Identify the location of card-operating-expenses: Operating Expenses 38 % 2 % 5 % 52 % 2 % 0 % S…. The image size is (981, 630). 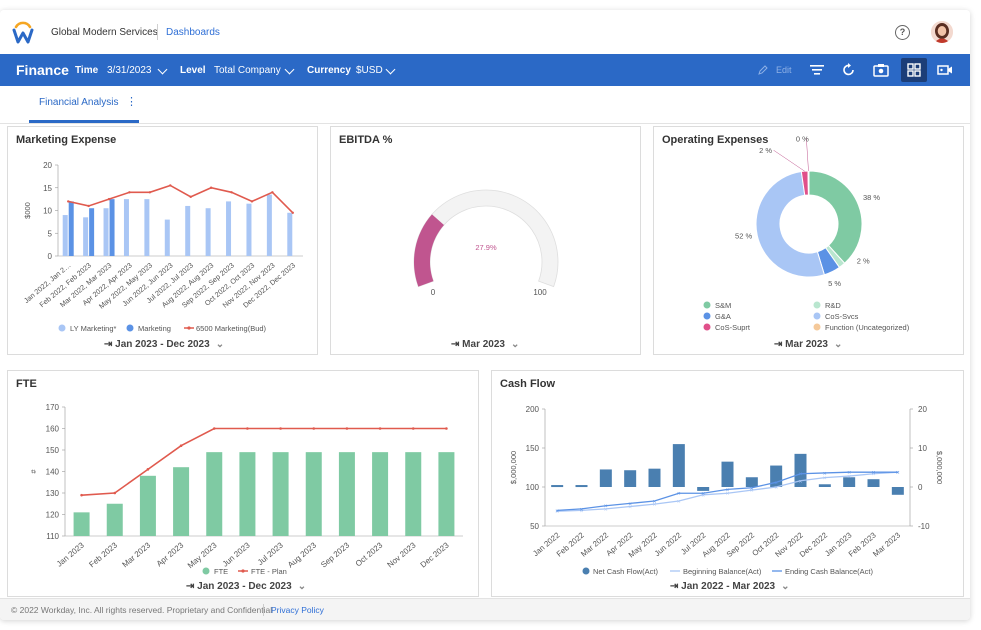
(808, 240).